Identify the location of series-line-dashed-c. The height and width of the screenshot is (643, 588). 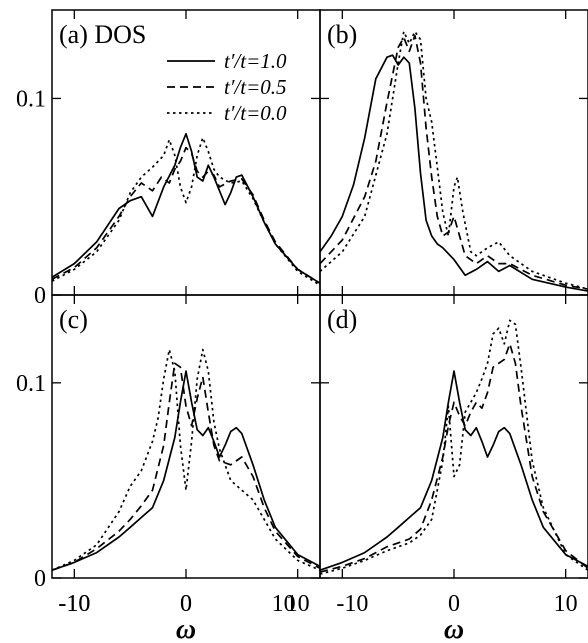
(186, 467).